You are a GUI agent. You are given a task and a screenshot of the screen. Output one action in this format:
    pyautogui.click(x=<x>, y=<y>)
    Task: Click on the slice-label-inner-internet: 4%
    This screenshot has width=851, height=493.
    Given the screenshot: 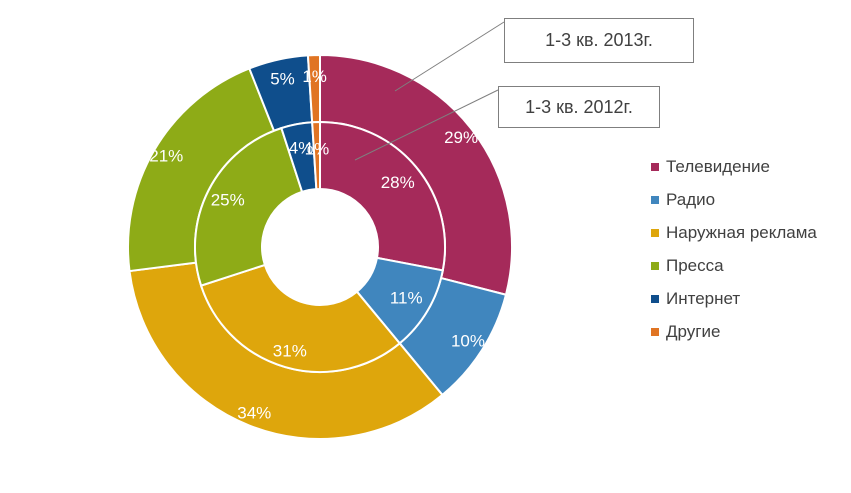 What is the action you would take?
    pyautogui.click(x=301, y=147)
    